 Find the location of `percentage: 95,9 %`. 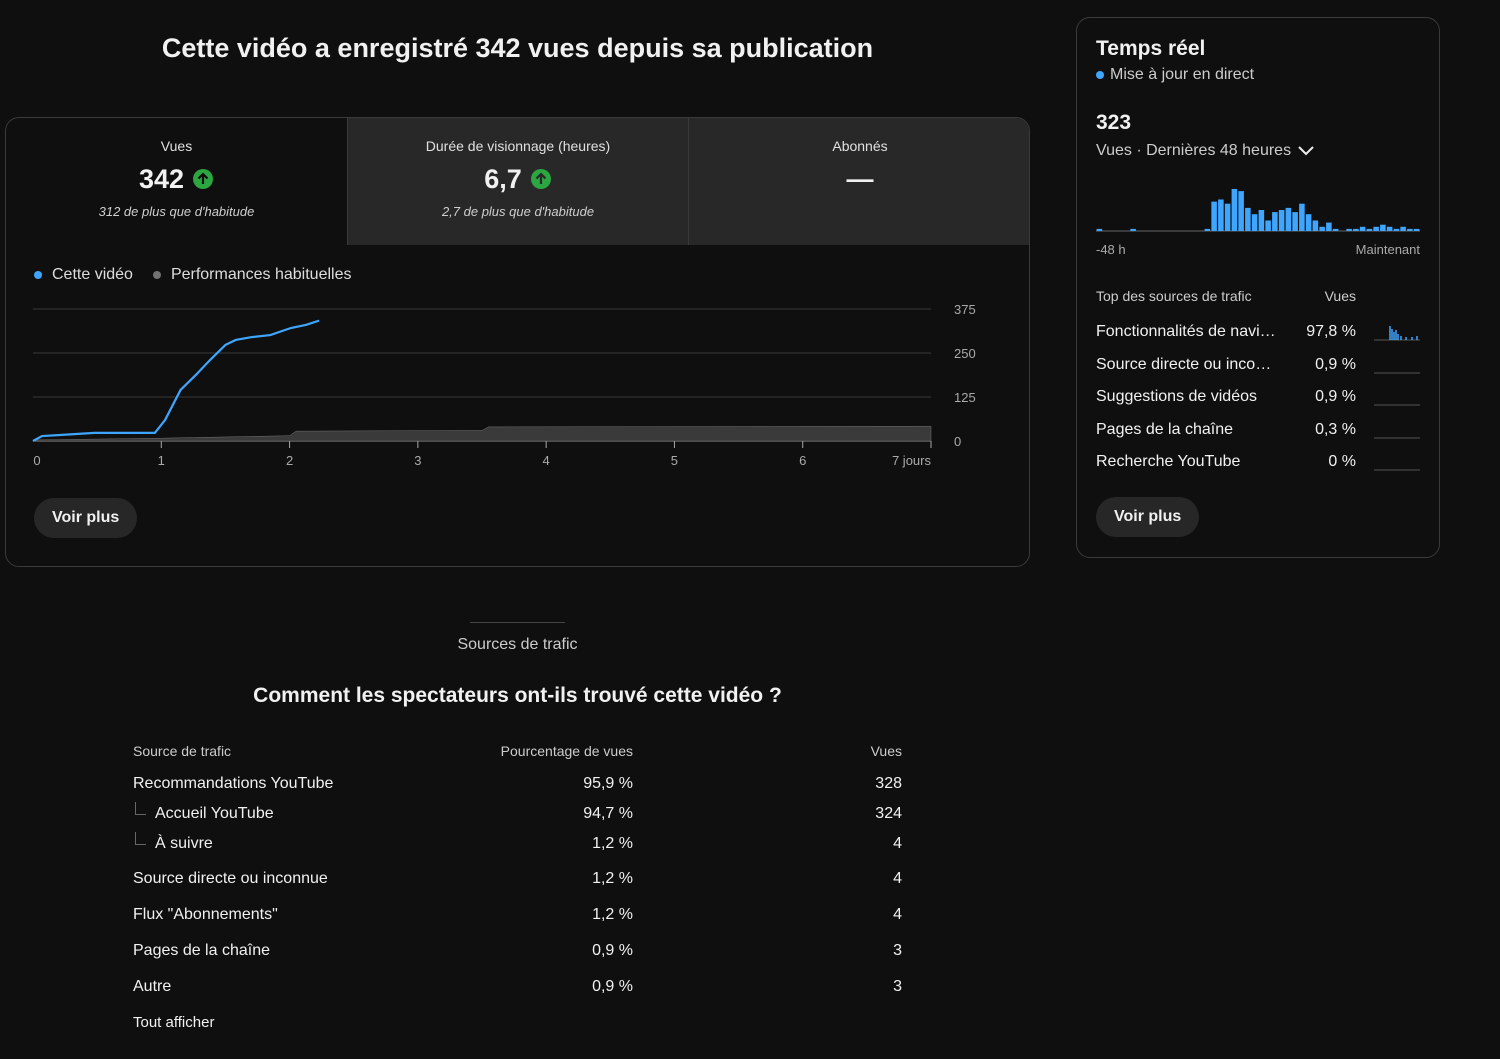

percentage: 95,9 % is located at coordinates (608, 783).